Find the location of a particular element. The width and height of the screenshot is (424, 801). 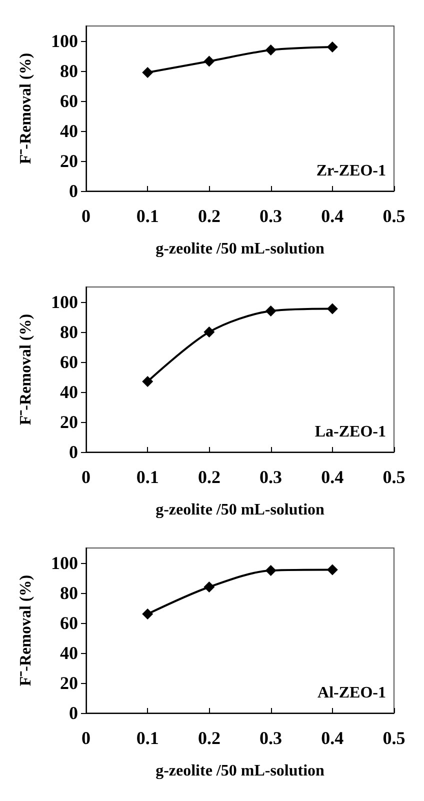

annotation: La-ZEO-1 is located at coordinates (350, 432).